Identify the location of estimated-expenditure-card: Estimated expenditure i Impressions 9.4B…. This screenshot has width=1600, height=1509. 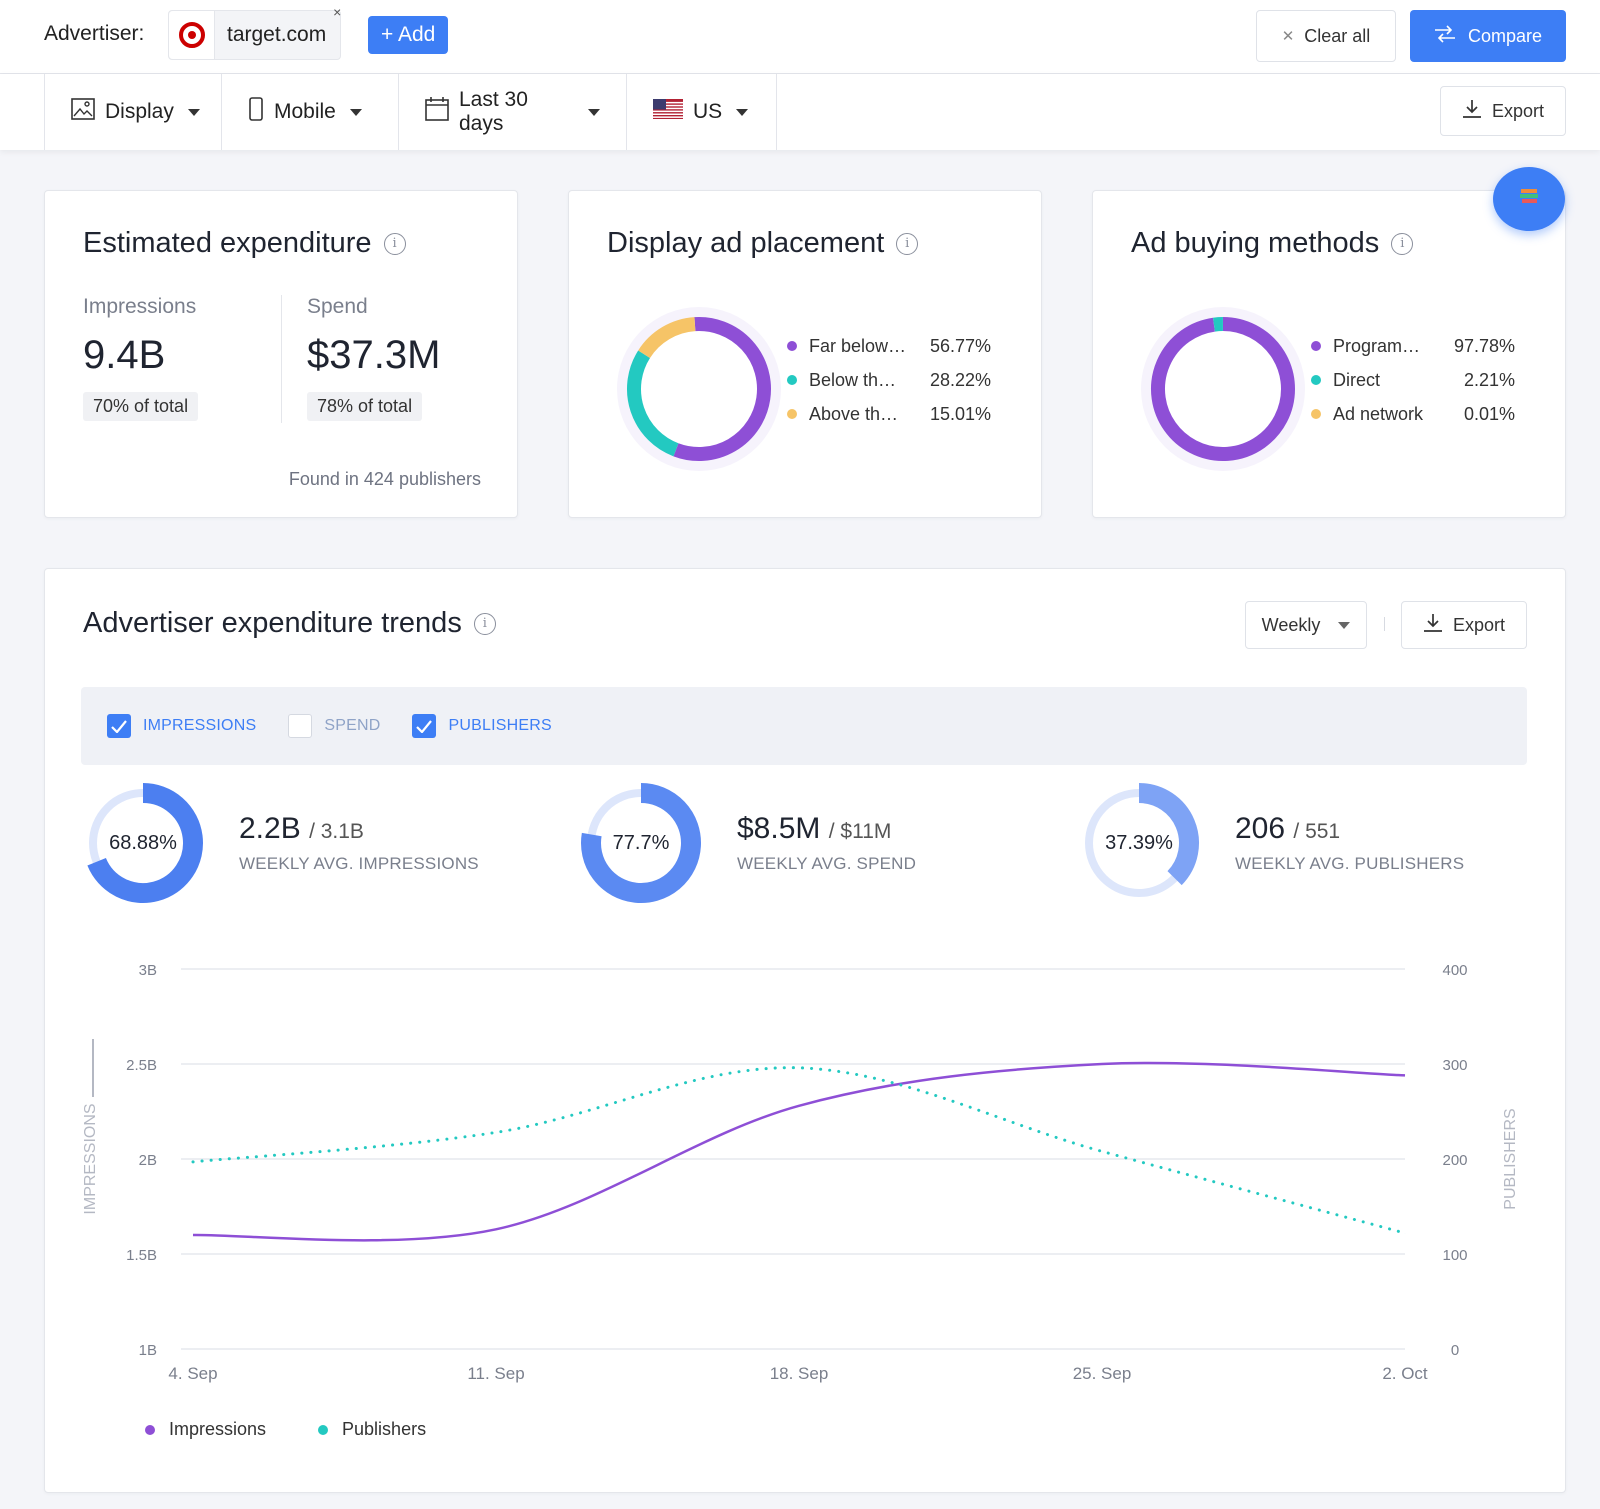
(281, 354).